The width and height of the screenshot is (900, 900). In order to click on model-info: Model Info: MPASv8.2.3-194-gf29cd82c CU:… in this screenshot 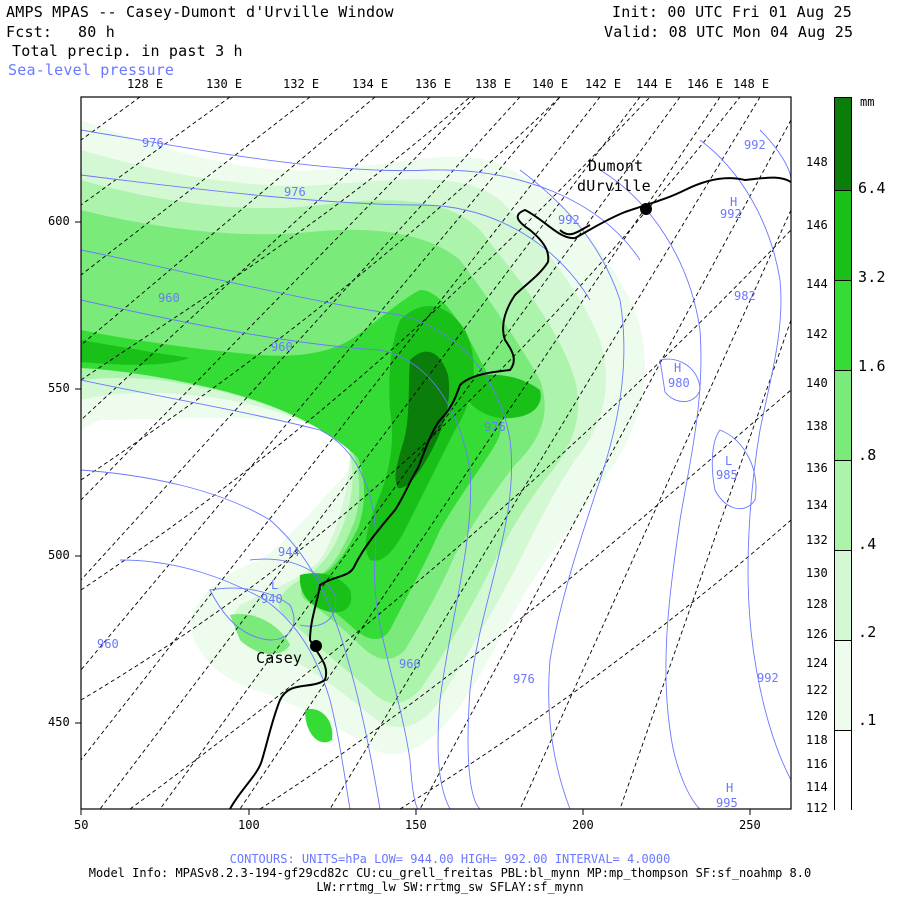, I will do `click(450, 873)`.